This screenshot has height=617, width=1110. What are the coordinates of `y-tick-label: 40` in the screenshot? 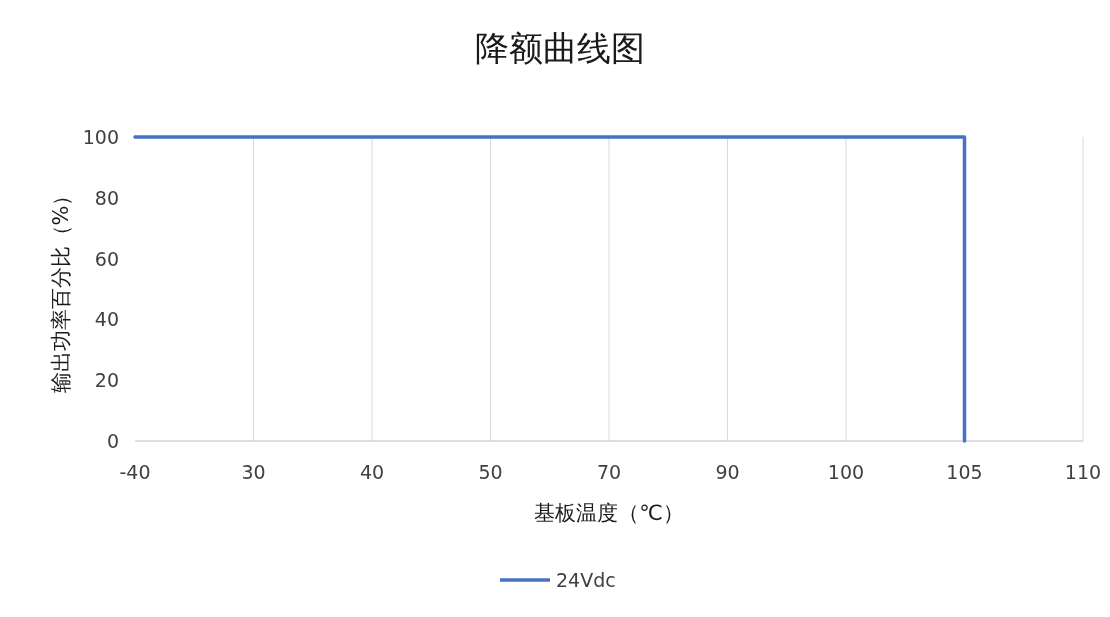 It's located at (106, 319).